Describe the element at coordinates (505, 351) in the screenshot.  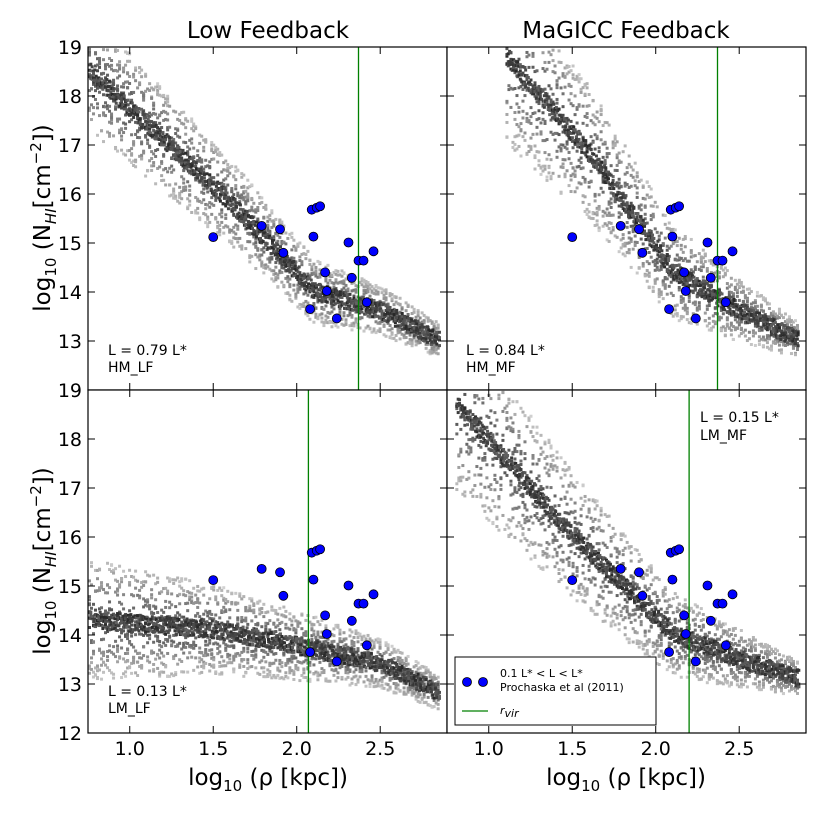
I see `luminosity-label: L = 0.84 L*` at that location.